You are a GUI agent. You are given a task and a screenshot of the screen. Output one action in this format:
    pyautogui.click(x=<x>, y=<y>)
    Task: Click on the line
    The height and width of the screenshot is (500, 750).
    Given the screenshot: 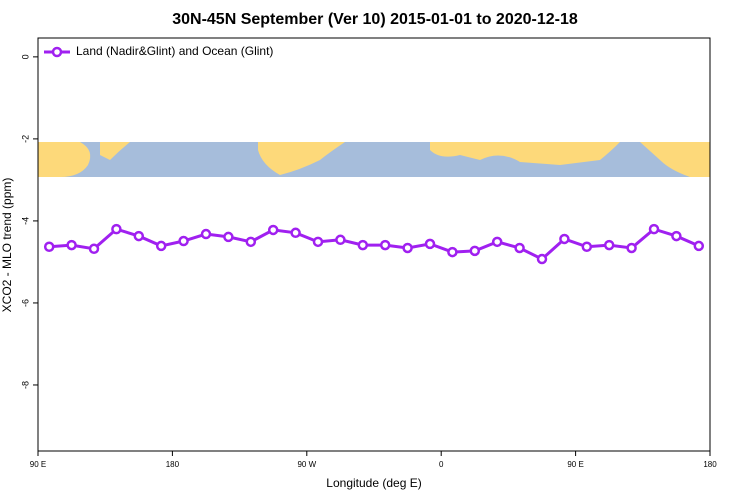 What is the action you would take?
    pyautogui.click(x=374, y=244)
    